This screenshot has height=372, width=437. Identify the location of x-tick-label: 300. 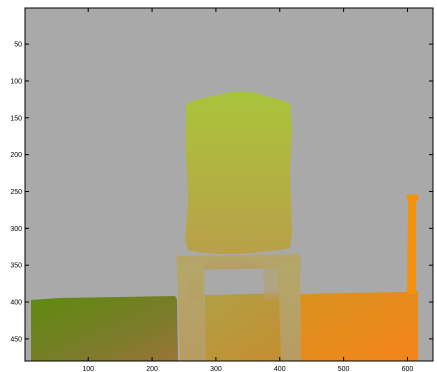
(216, 369).